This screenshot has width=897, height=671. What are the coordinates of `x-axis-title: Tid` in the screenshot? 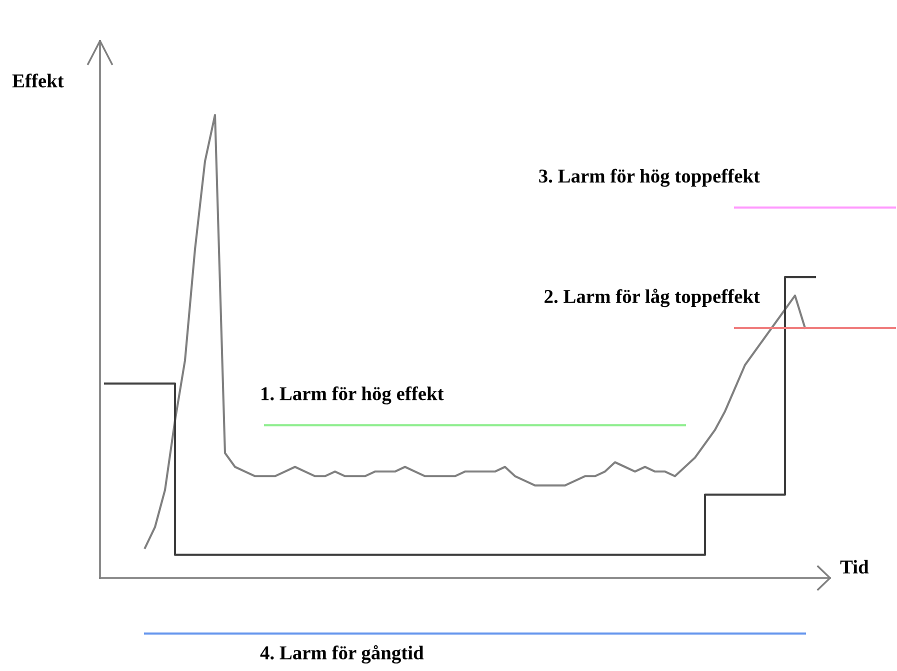 It's located at (854, 567).